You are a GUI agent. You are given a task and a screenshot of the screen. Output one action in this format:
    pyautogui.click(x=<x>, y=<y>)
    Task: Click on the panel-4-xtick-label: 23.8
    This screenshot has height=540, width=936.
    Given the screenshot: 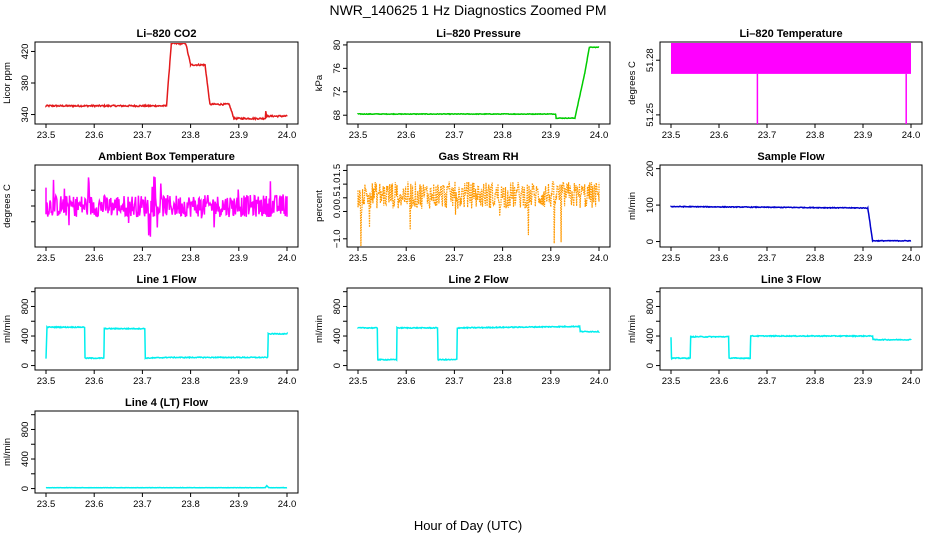 What is the action you would take?
    pyautogui.click(x=190, y=258)
    